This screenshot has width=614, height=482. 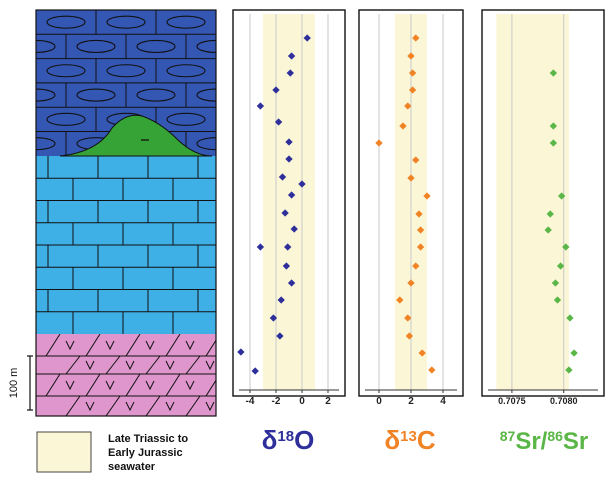 I want to click on title-sr-main1: Sr/, so click(x=531, y=441).